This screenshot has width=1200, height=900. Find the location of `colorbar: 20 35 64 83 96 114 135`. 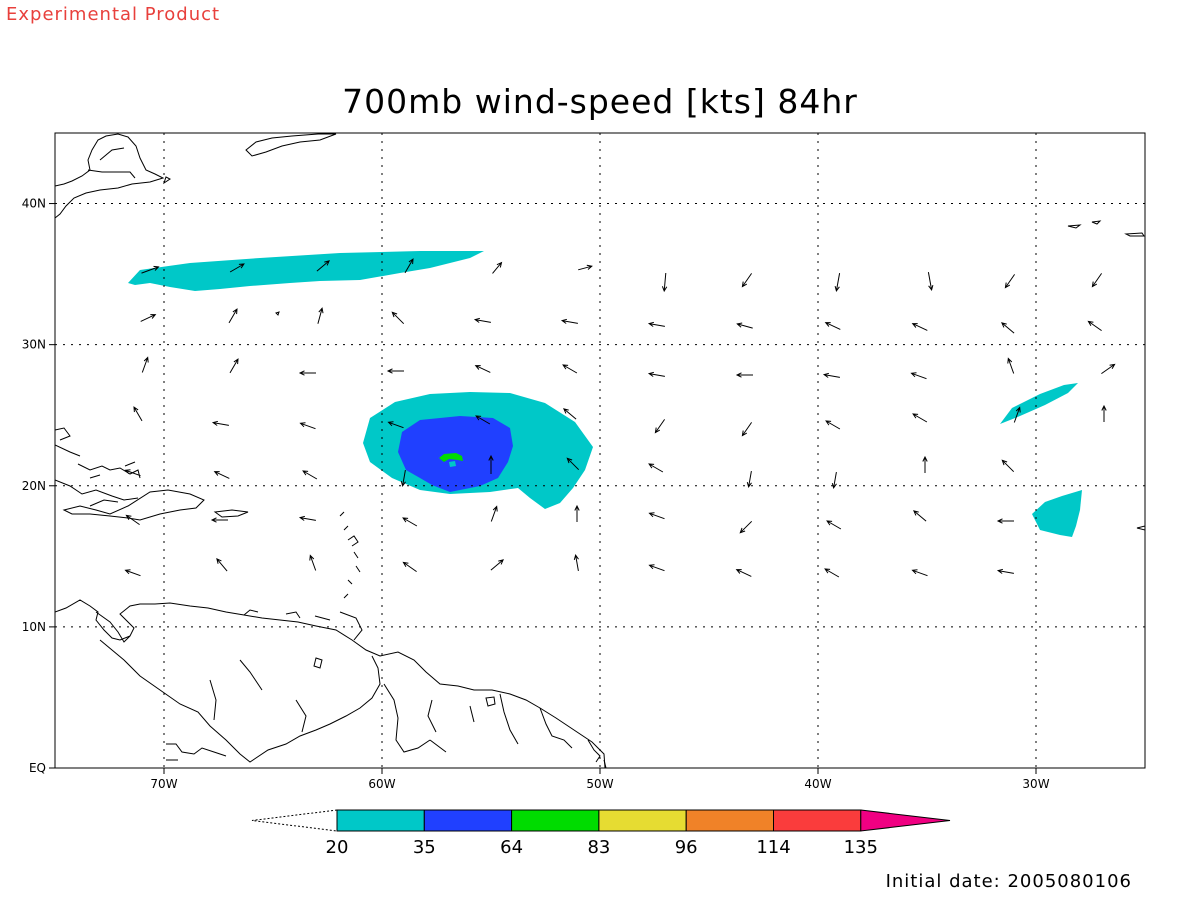

colorbar: 20 35 64 83 96 114 135 is located at coordinates (601, 833).